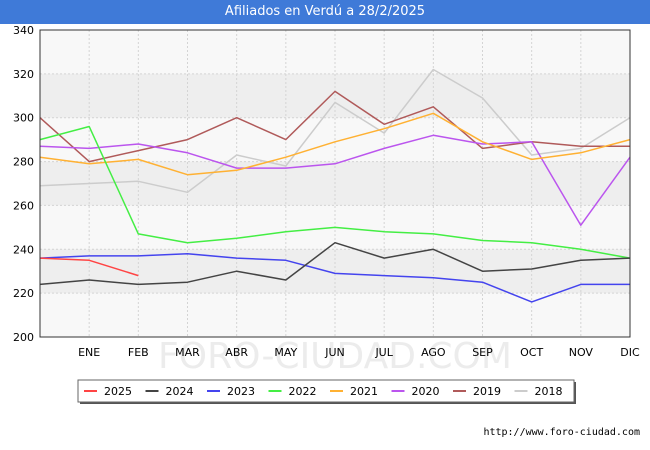 The width and height of the screenshot is (650, 450). I want to click on series-line-2025, so click(89, 267).